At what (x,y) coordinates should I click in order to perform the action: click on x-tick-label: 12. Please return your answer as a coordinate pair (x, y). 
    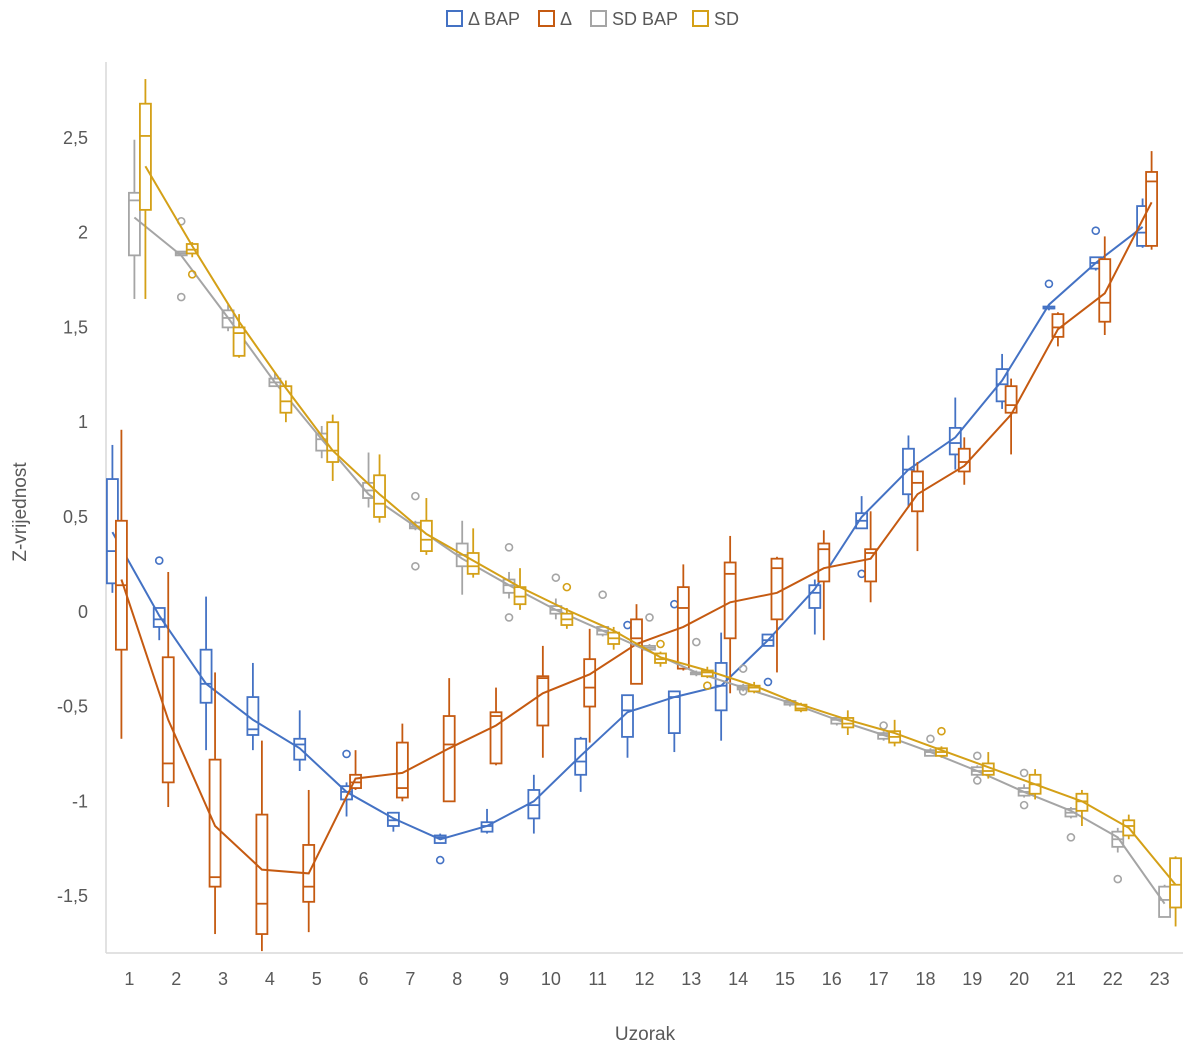
    Looking at the image, I should click on (644, 979).